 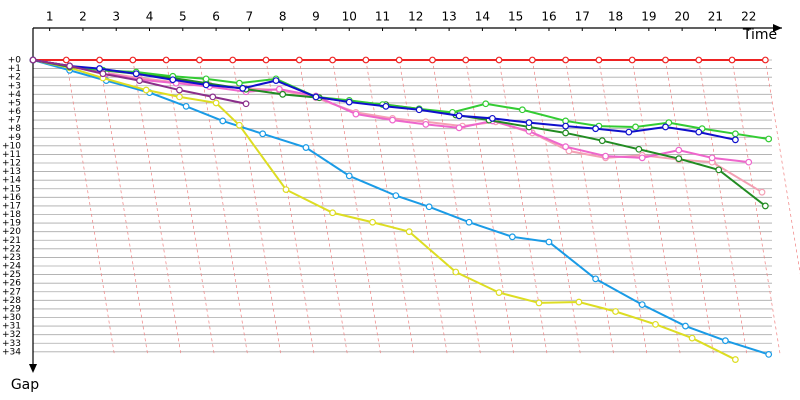 What do you see at coordinates (648, 17) in the screenshot?
I see `x-tick-label: 19` at bounding box center [648, 17].